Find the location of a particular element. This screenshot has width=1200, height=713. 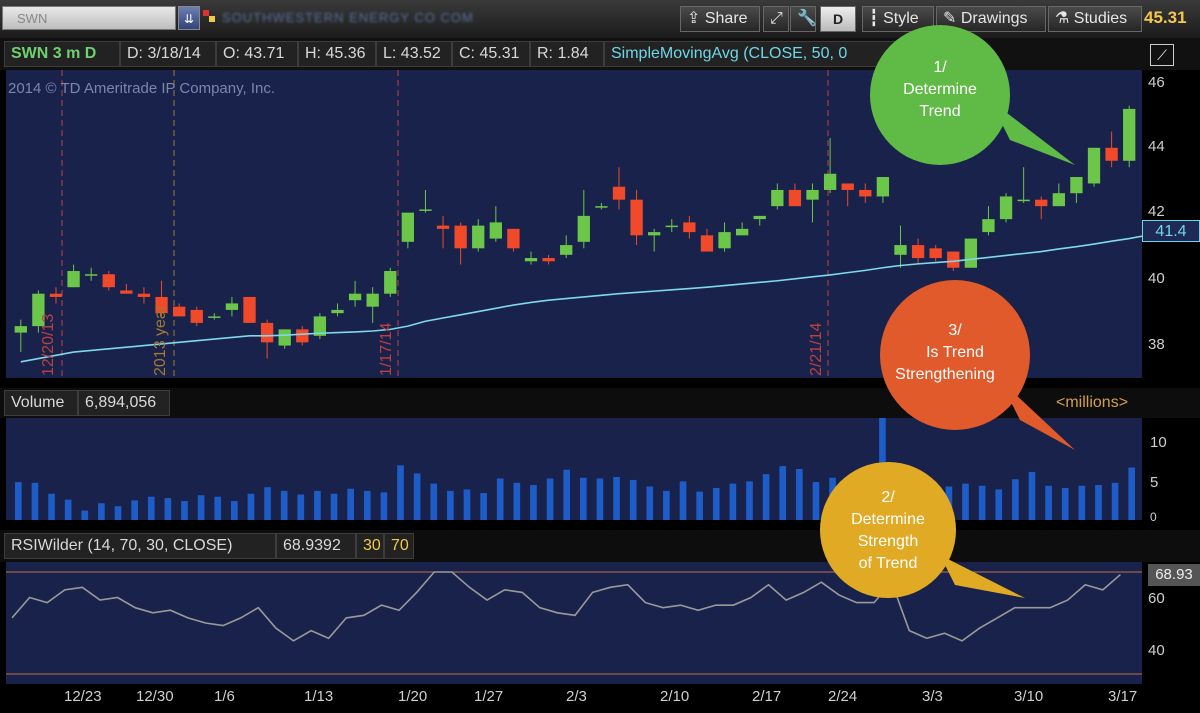

annotation-bubble-strengthening: 3/ Is Trend Strengthening is located at coordinates (977, 365).